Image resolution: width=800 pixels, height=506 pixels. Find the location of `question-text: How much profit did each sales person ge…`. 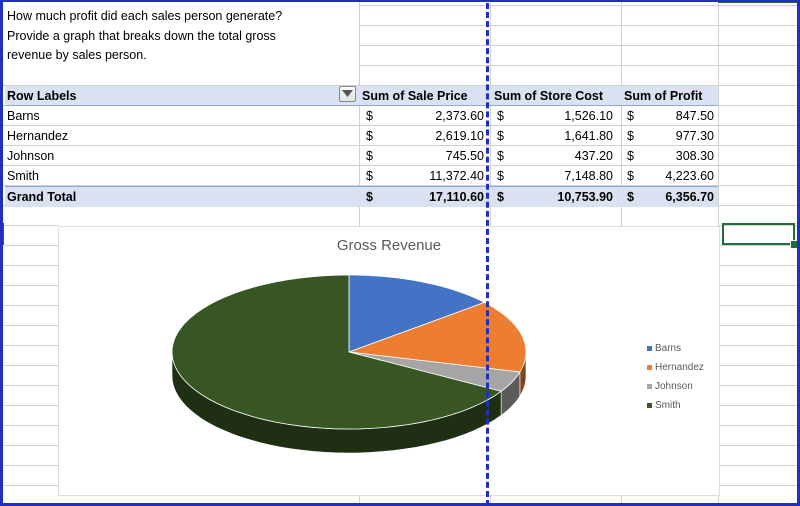

question-text: How much profit did each sales person ge… is located at coordinates (145, 35).